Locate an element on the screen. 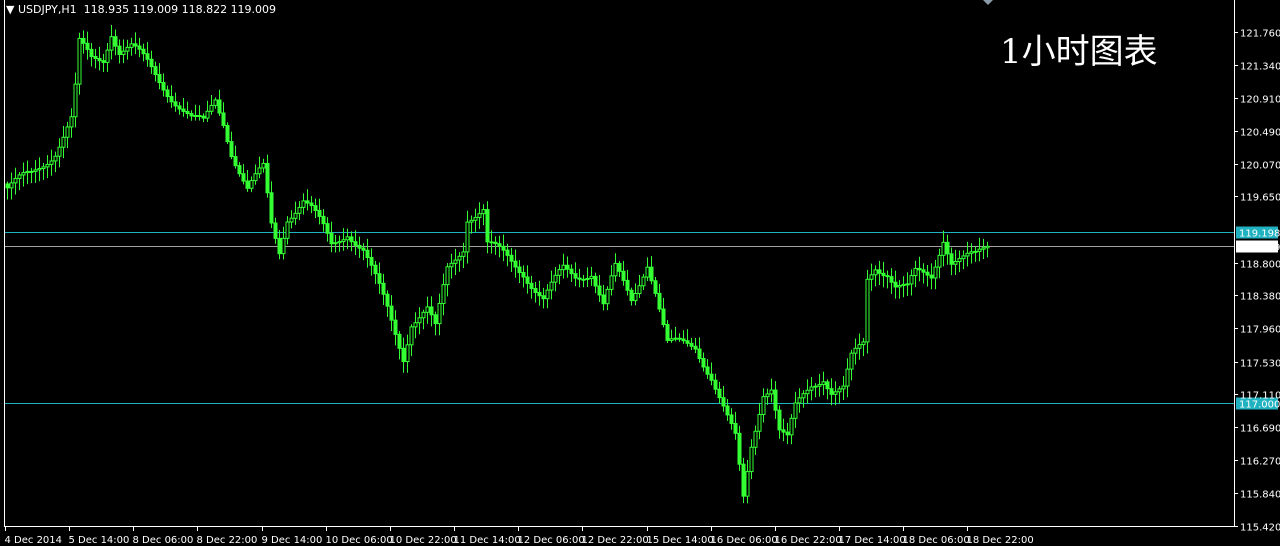 The image size is (1280, 546). time-tick-label: 15 Dec 14:00 is located at coordinates (680, 540).